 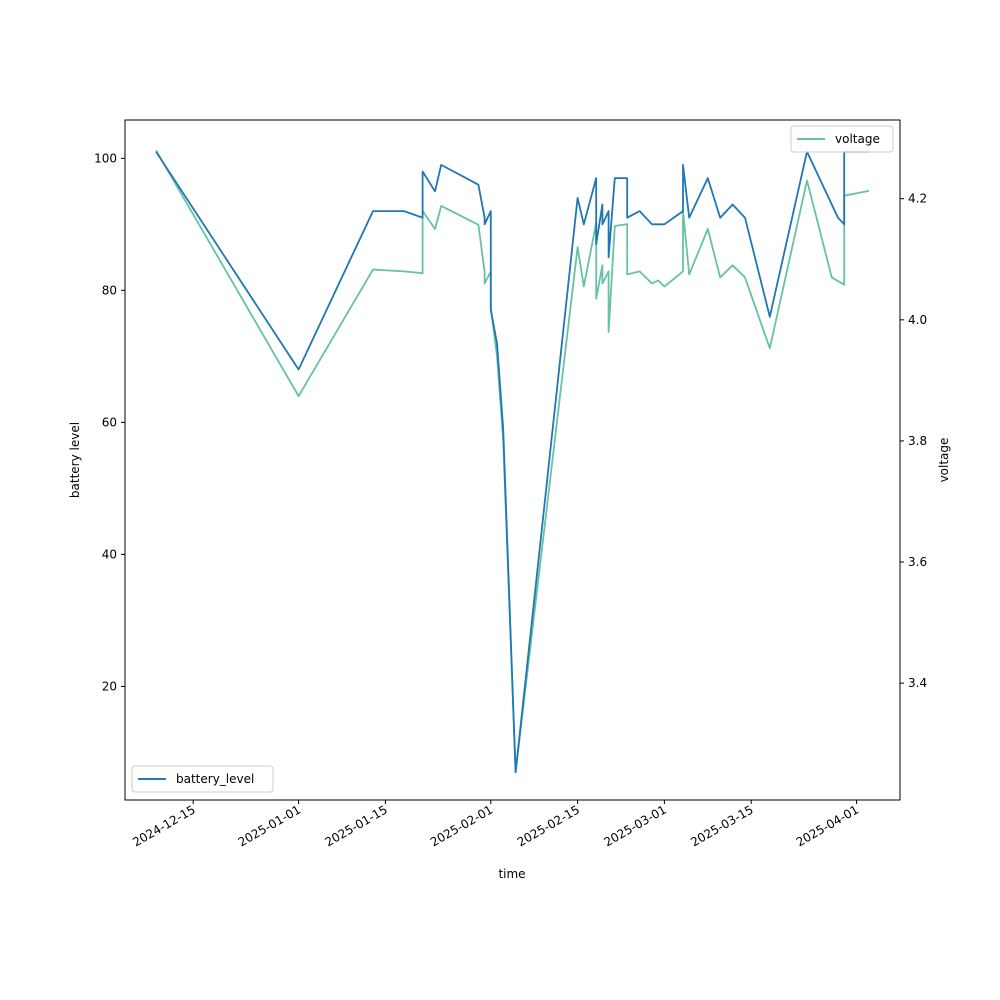 What do you see at coordinates (917, 199) in the screenshot?
I see `y-right-tick-label: 4.2` at bounding box center [917, 199].